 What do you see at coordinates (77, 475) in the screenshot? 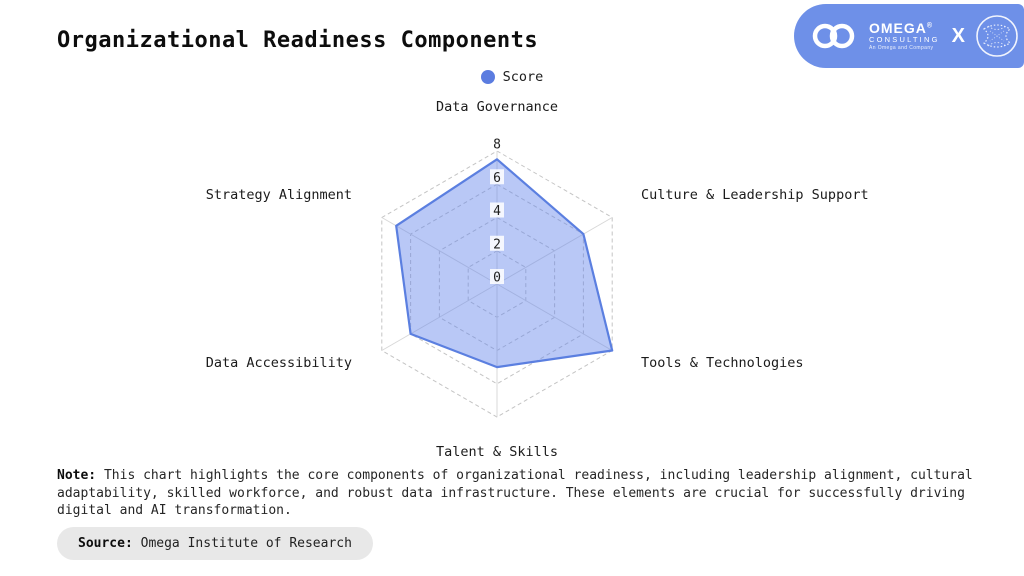
I see `note-label: Note:` at bounding box center [77, 475].